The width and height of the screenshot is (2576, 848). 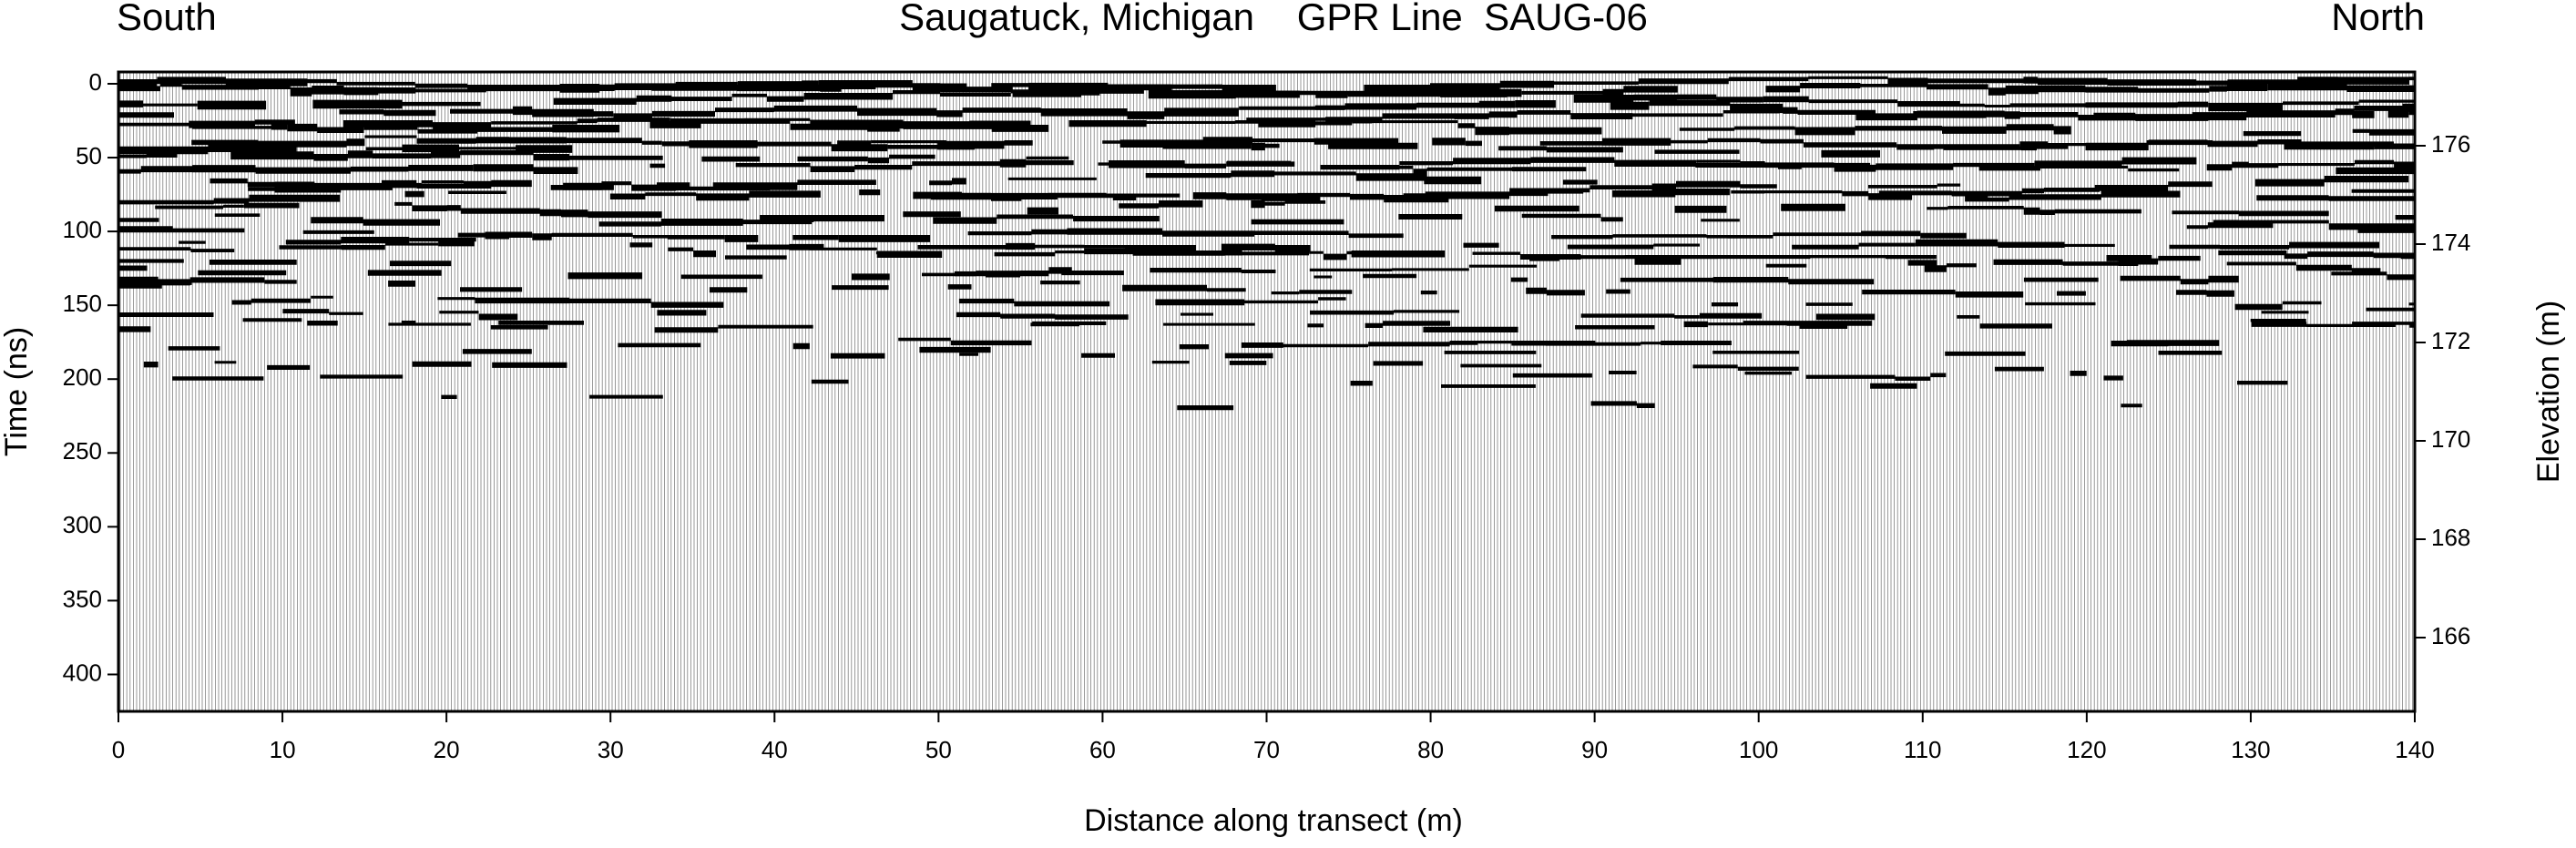 I want to click on x-tick-label: 50, so click(x=939, y=749).